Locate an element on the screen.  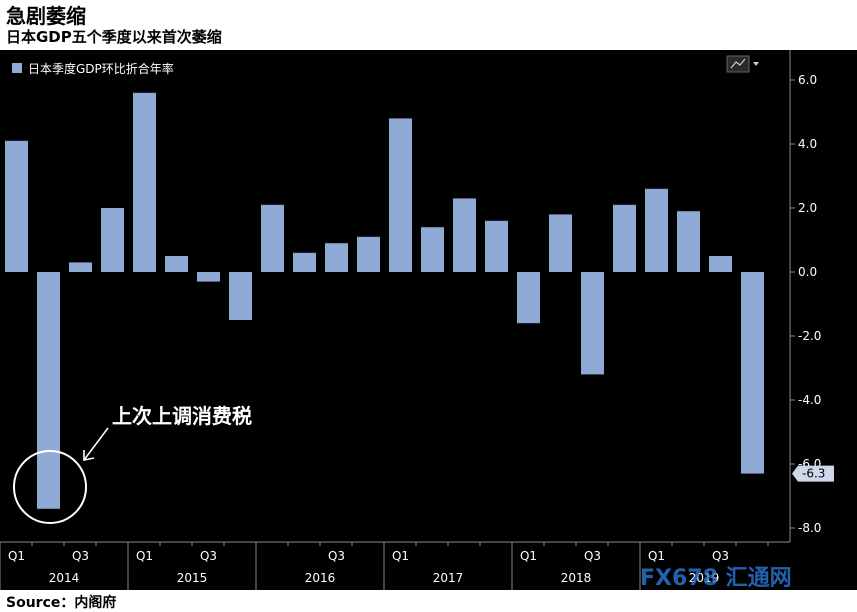
last-value-label: -6.3 is located at coordinates (813, 474).